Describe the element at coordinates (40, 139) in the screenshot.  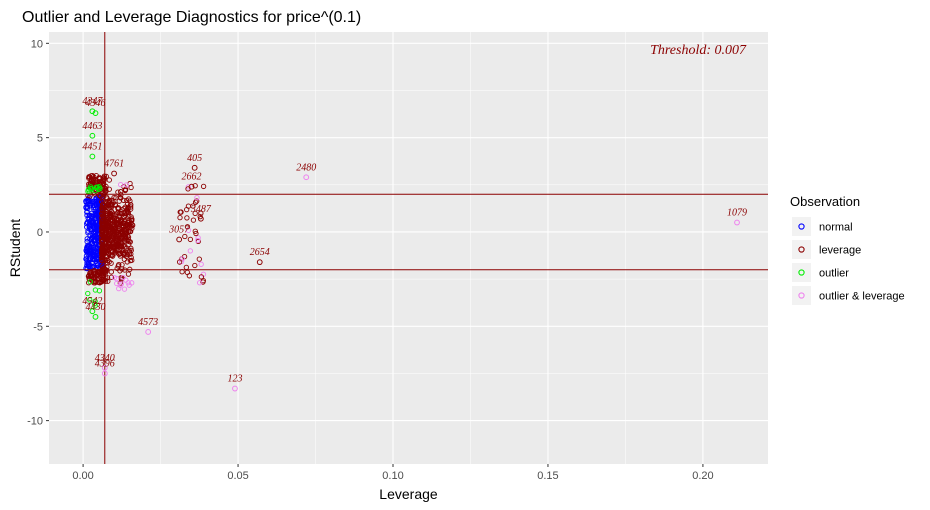
I see `y-tick-label: 5` at that location.